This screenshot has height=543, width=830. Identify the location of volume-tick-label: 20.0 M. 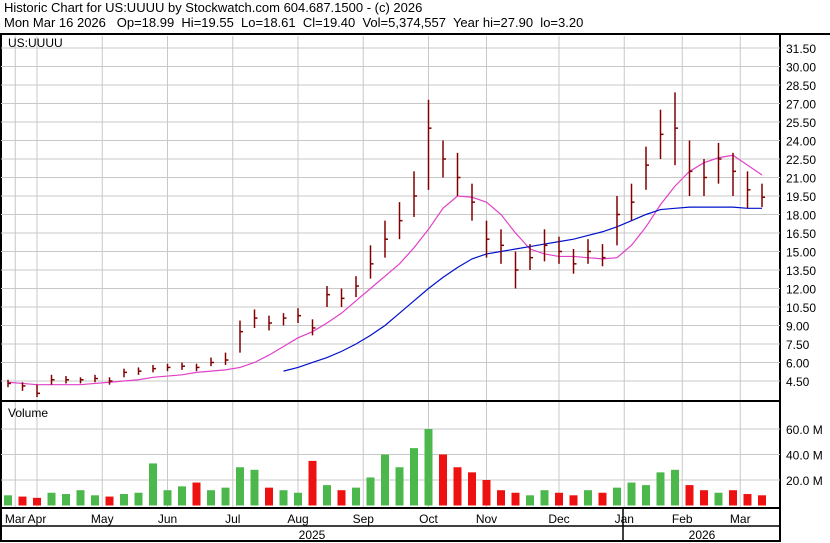
(804, 481).